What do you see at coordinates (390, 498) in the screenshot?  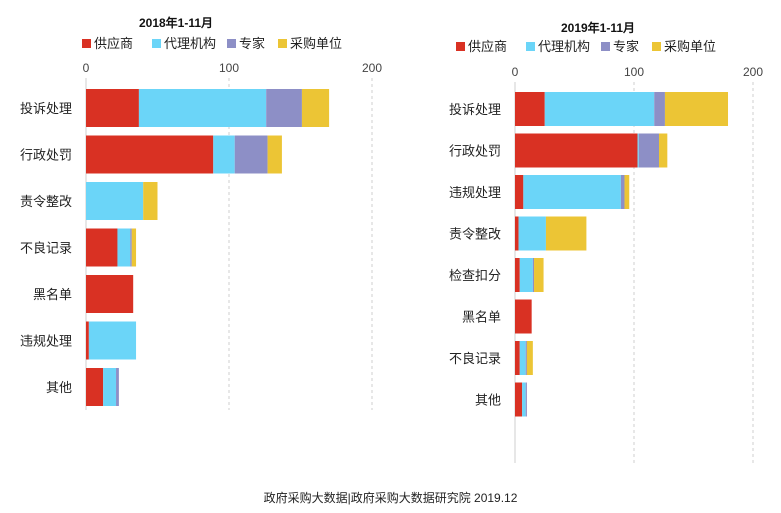 I see `source-note: 政府采购大数据|政府采购大数据研究院 2019.12` at bounding box center [390, 498].